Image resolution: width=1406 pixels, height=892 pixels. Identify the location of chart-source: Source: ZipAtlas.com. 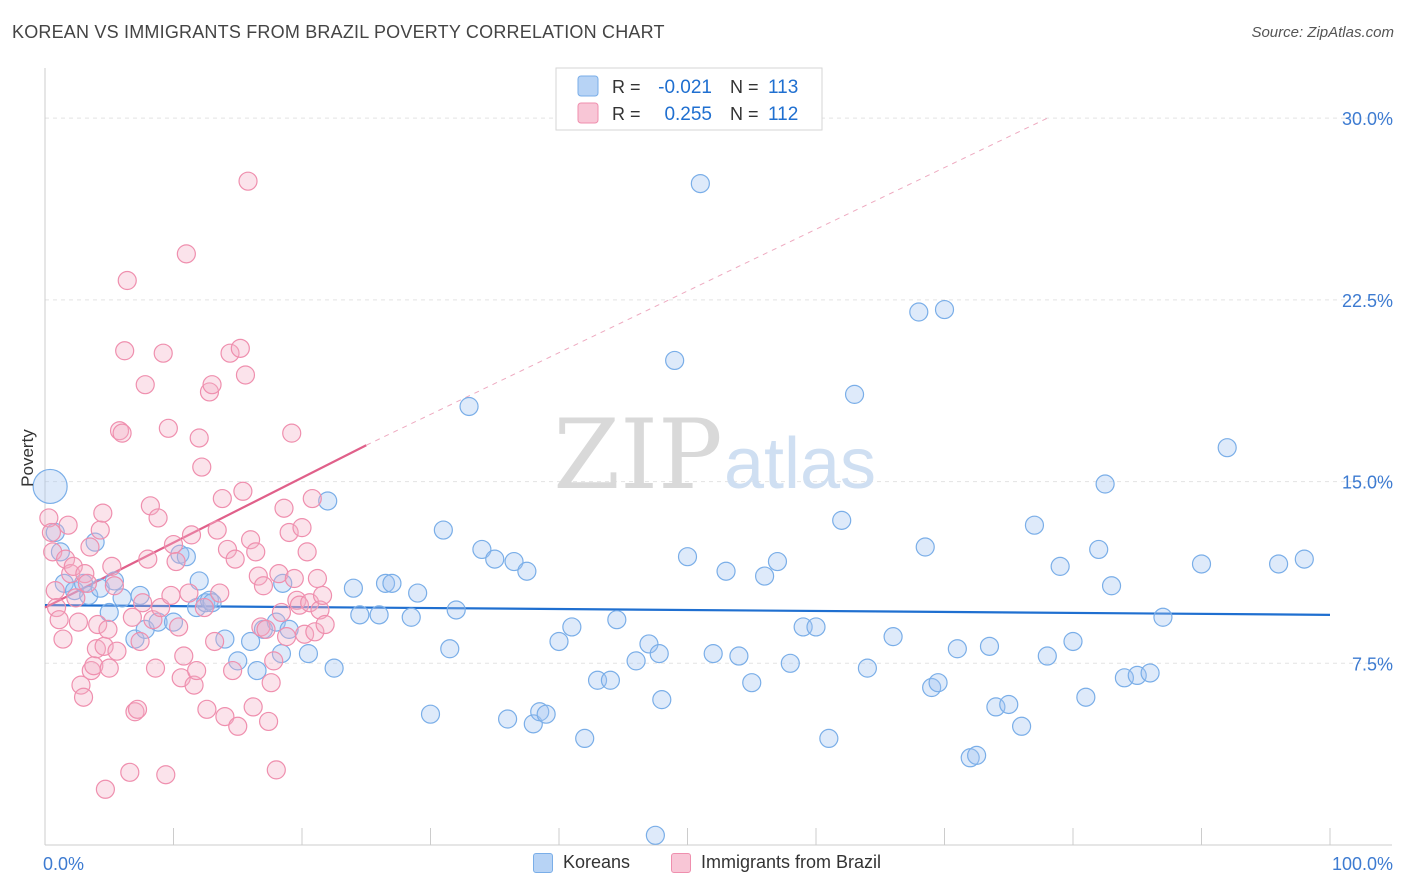
(1322, 32).